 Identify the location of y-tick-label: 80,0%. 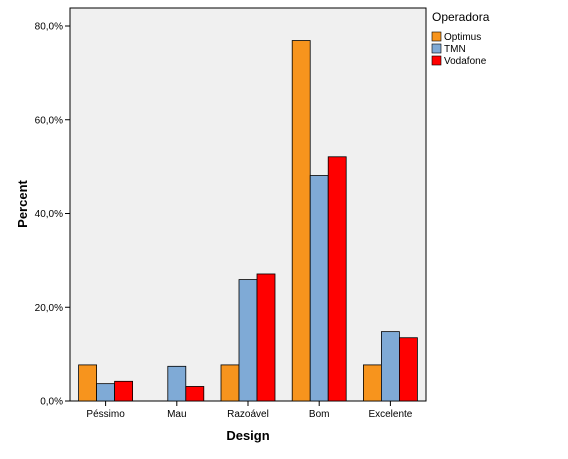
(49, 27).